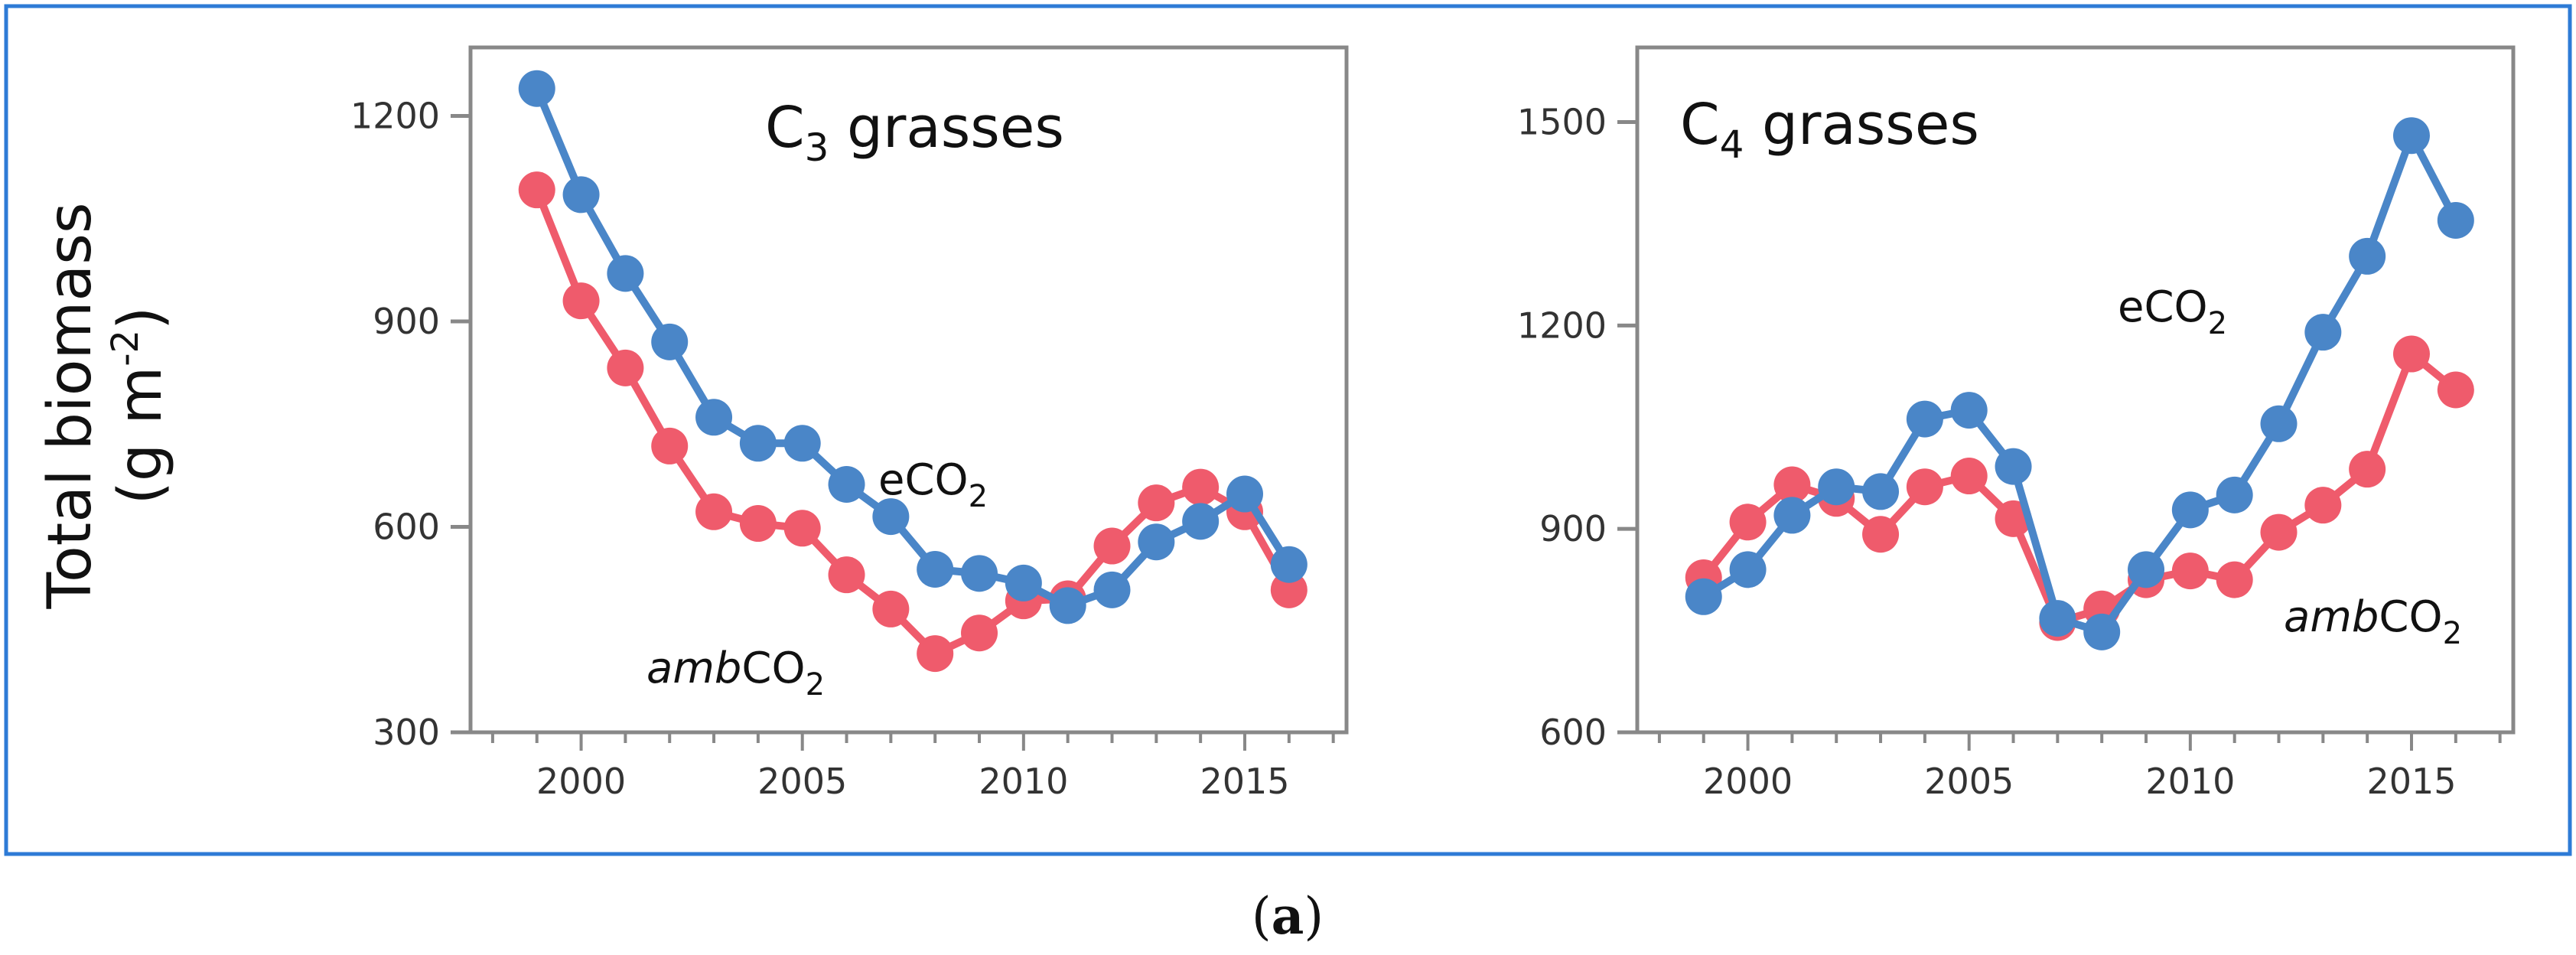 This screenshot has width=2576, height=955. I want to click on panel-title: C4 grasses, so click(1830, 129).